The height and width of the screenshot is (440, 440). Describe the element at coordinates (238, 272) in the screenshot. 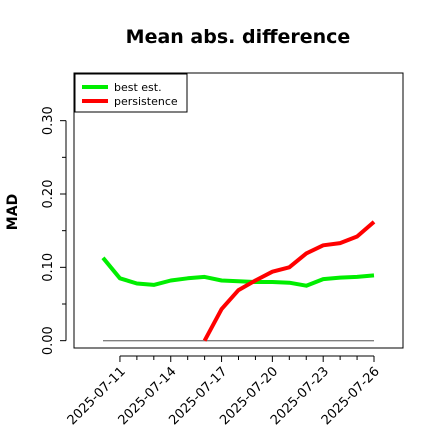

I see `series-line-best-est` at that location.